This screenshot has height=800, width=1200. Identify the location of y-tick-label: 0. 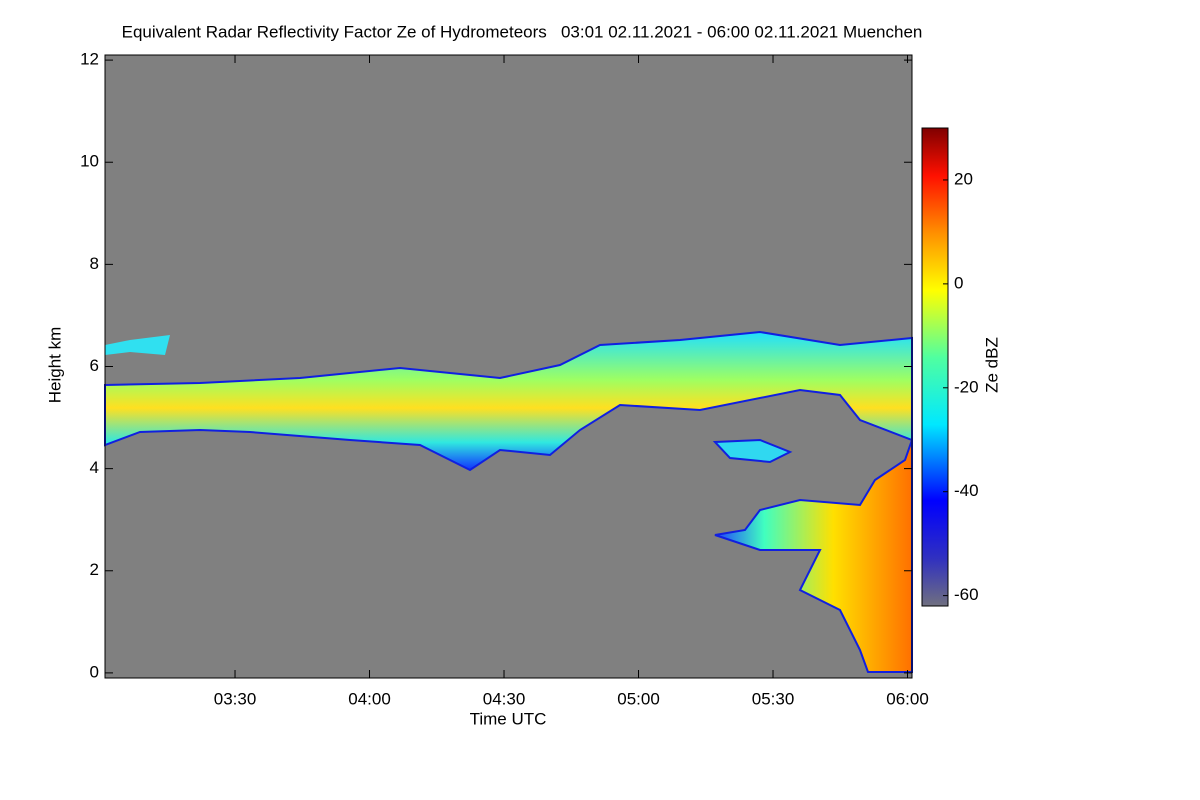
(94, 671).